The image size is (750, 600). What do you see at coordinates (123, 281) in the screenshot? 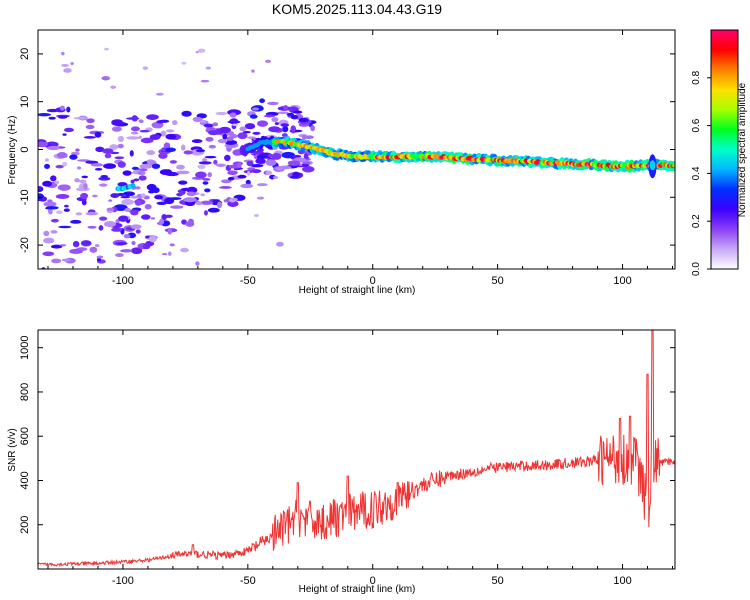
I see `spectrogram-x-tick-label: -100` at bounding box center [123, 281].